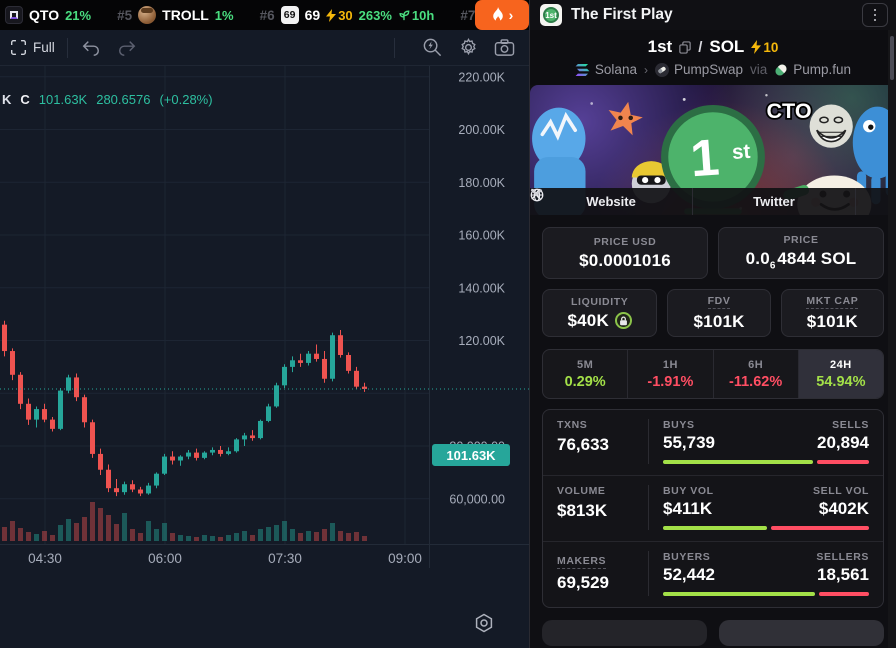 The image size is (896, 648). What do you see at coordinates (764, 47) in the screenshot?
I see `boost-badge: 10` at bounding box center [764, 47].